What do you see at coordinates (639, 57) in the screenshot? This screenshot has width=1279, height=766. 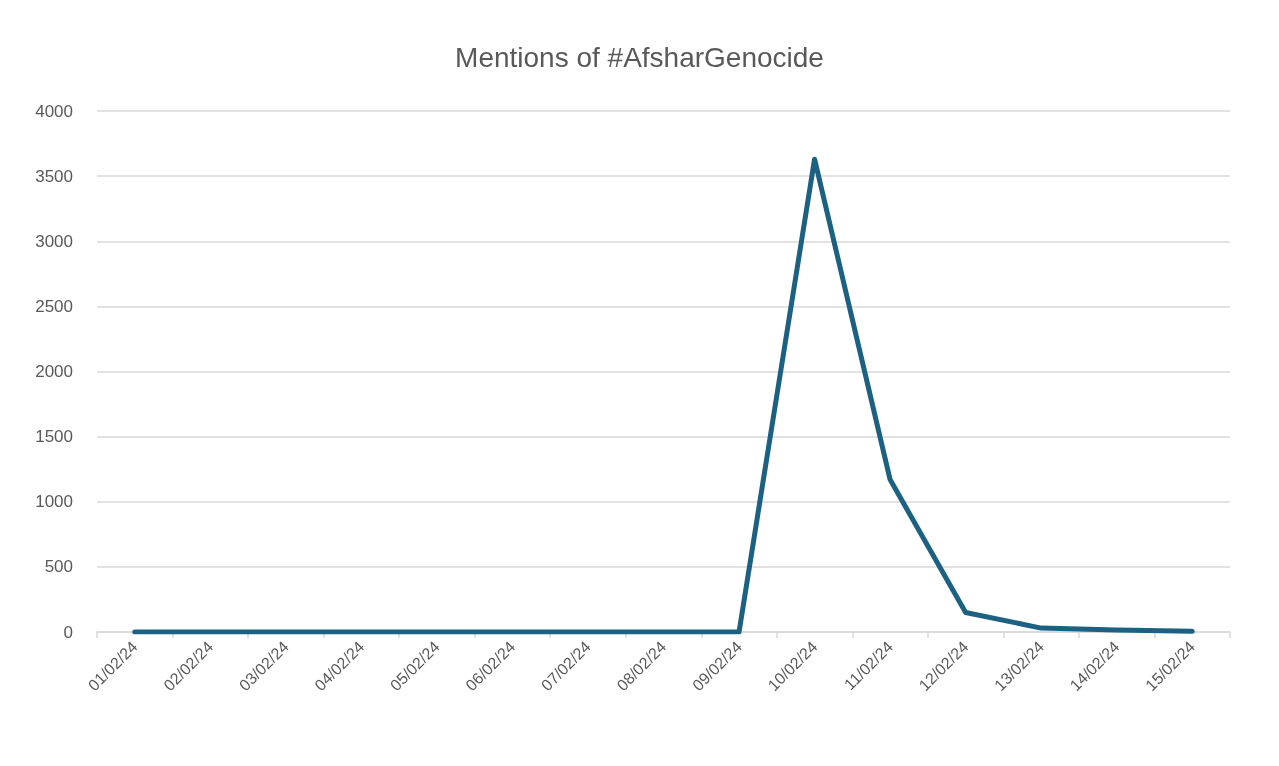 I see `chart-title: Mentions of #AfsharGenocide` at bounding box center [639, 57].